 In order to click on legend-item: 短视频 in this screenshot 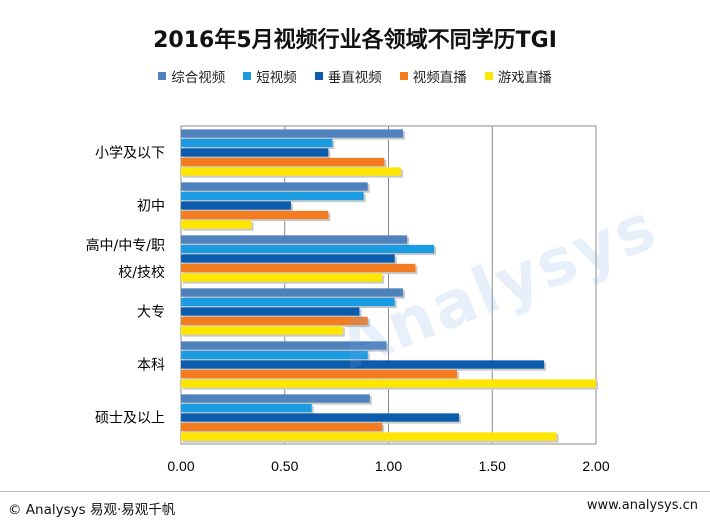, I will do `click(270, 76)`.